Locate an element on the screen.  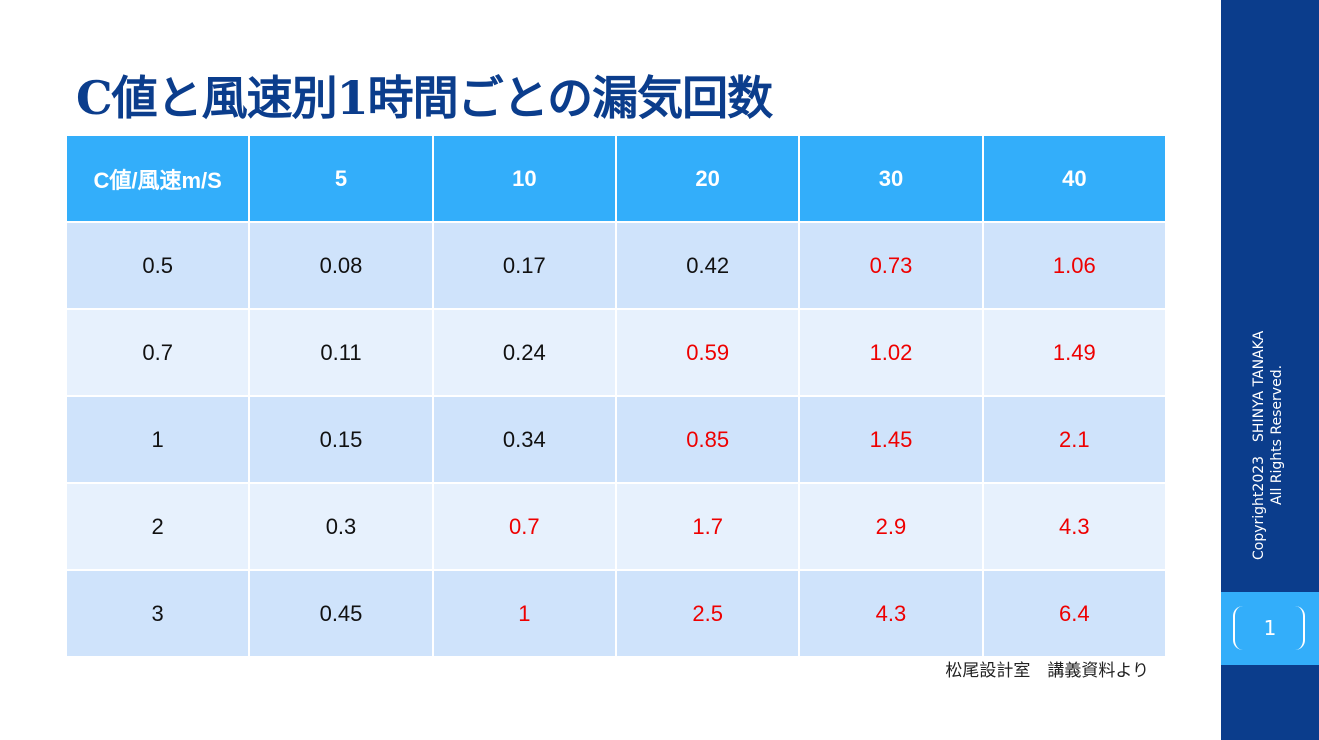
table-cell: 0.08 is located at coordinates (341, 265).